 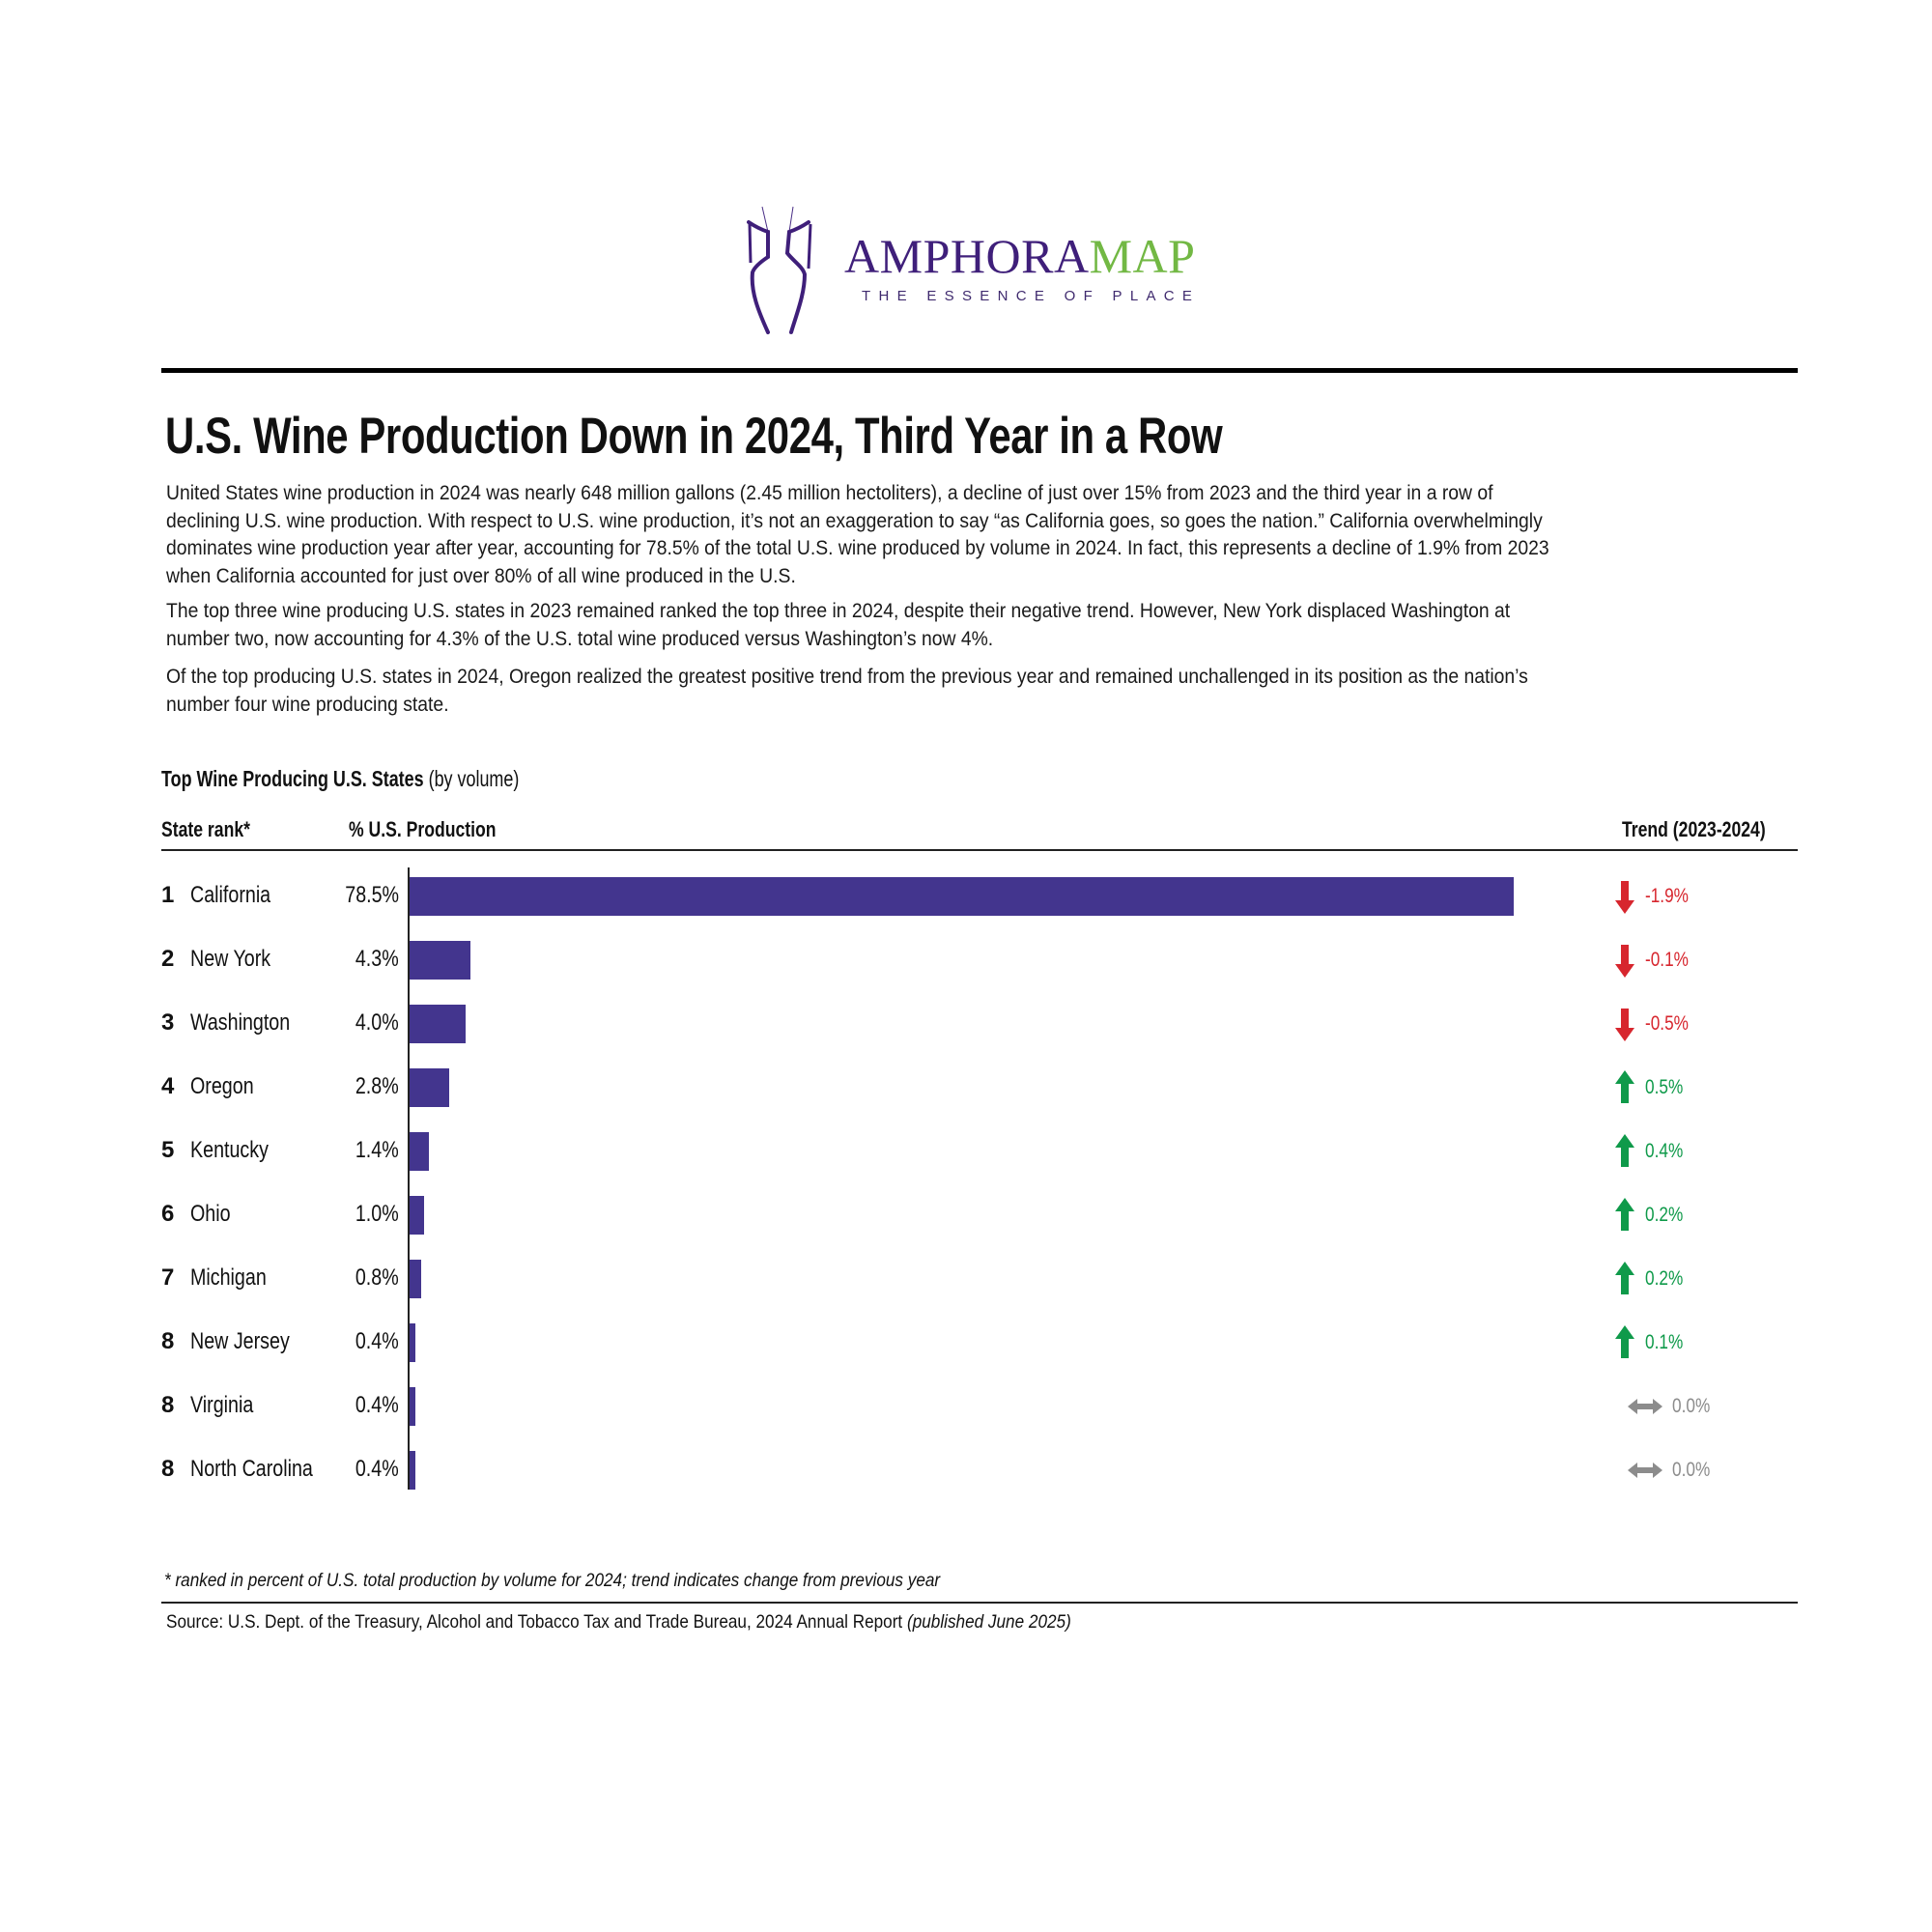 What do you see at coordinates (168, 1022) in the screenshot?
I see `state-rank: 3` at bounding box center [168, 1022].